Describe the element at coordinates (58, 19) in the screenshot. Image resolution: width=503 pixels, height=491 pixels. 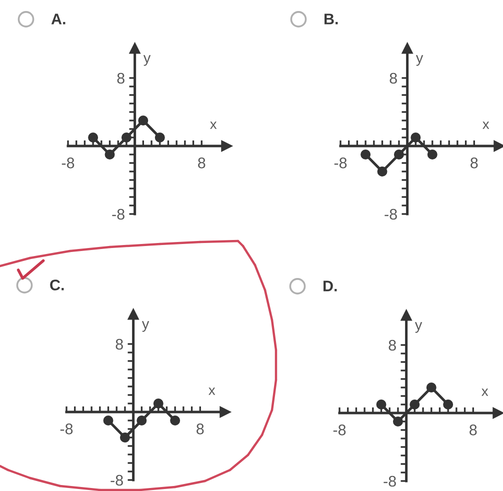
I see `chart-title: A.` at that location.